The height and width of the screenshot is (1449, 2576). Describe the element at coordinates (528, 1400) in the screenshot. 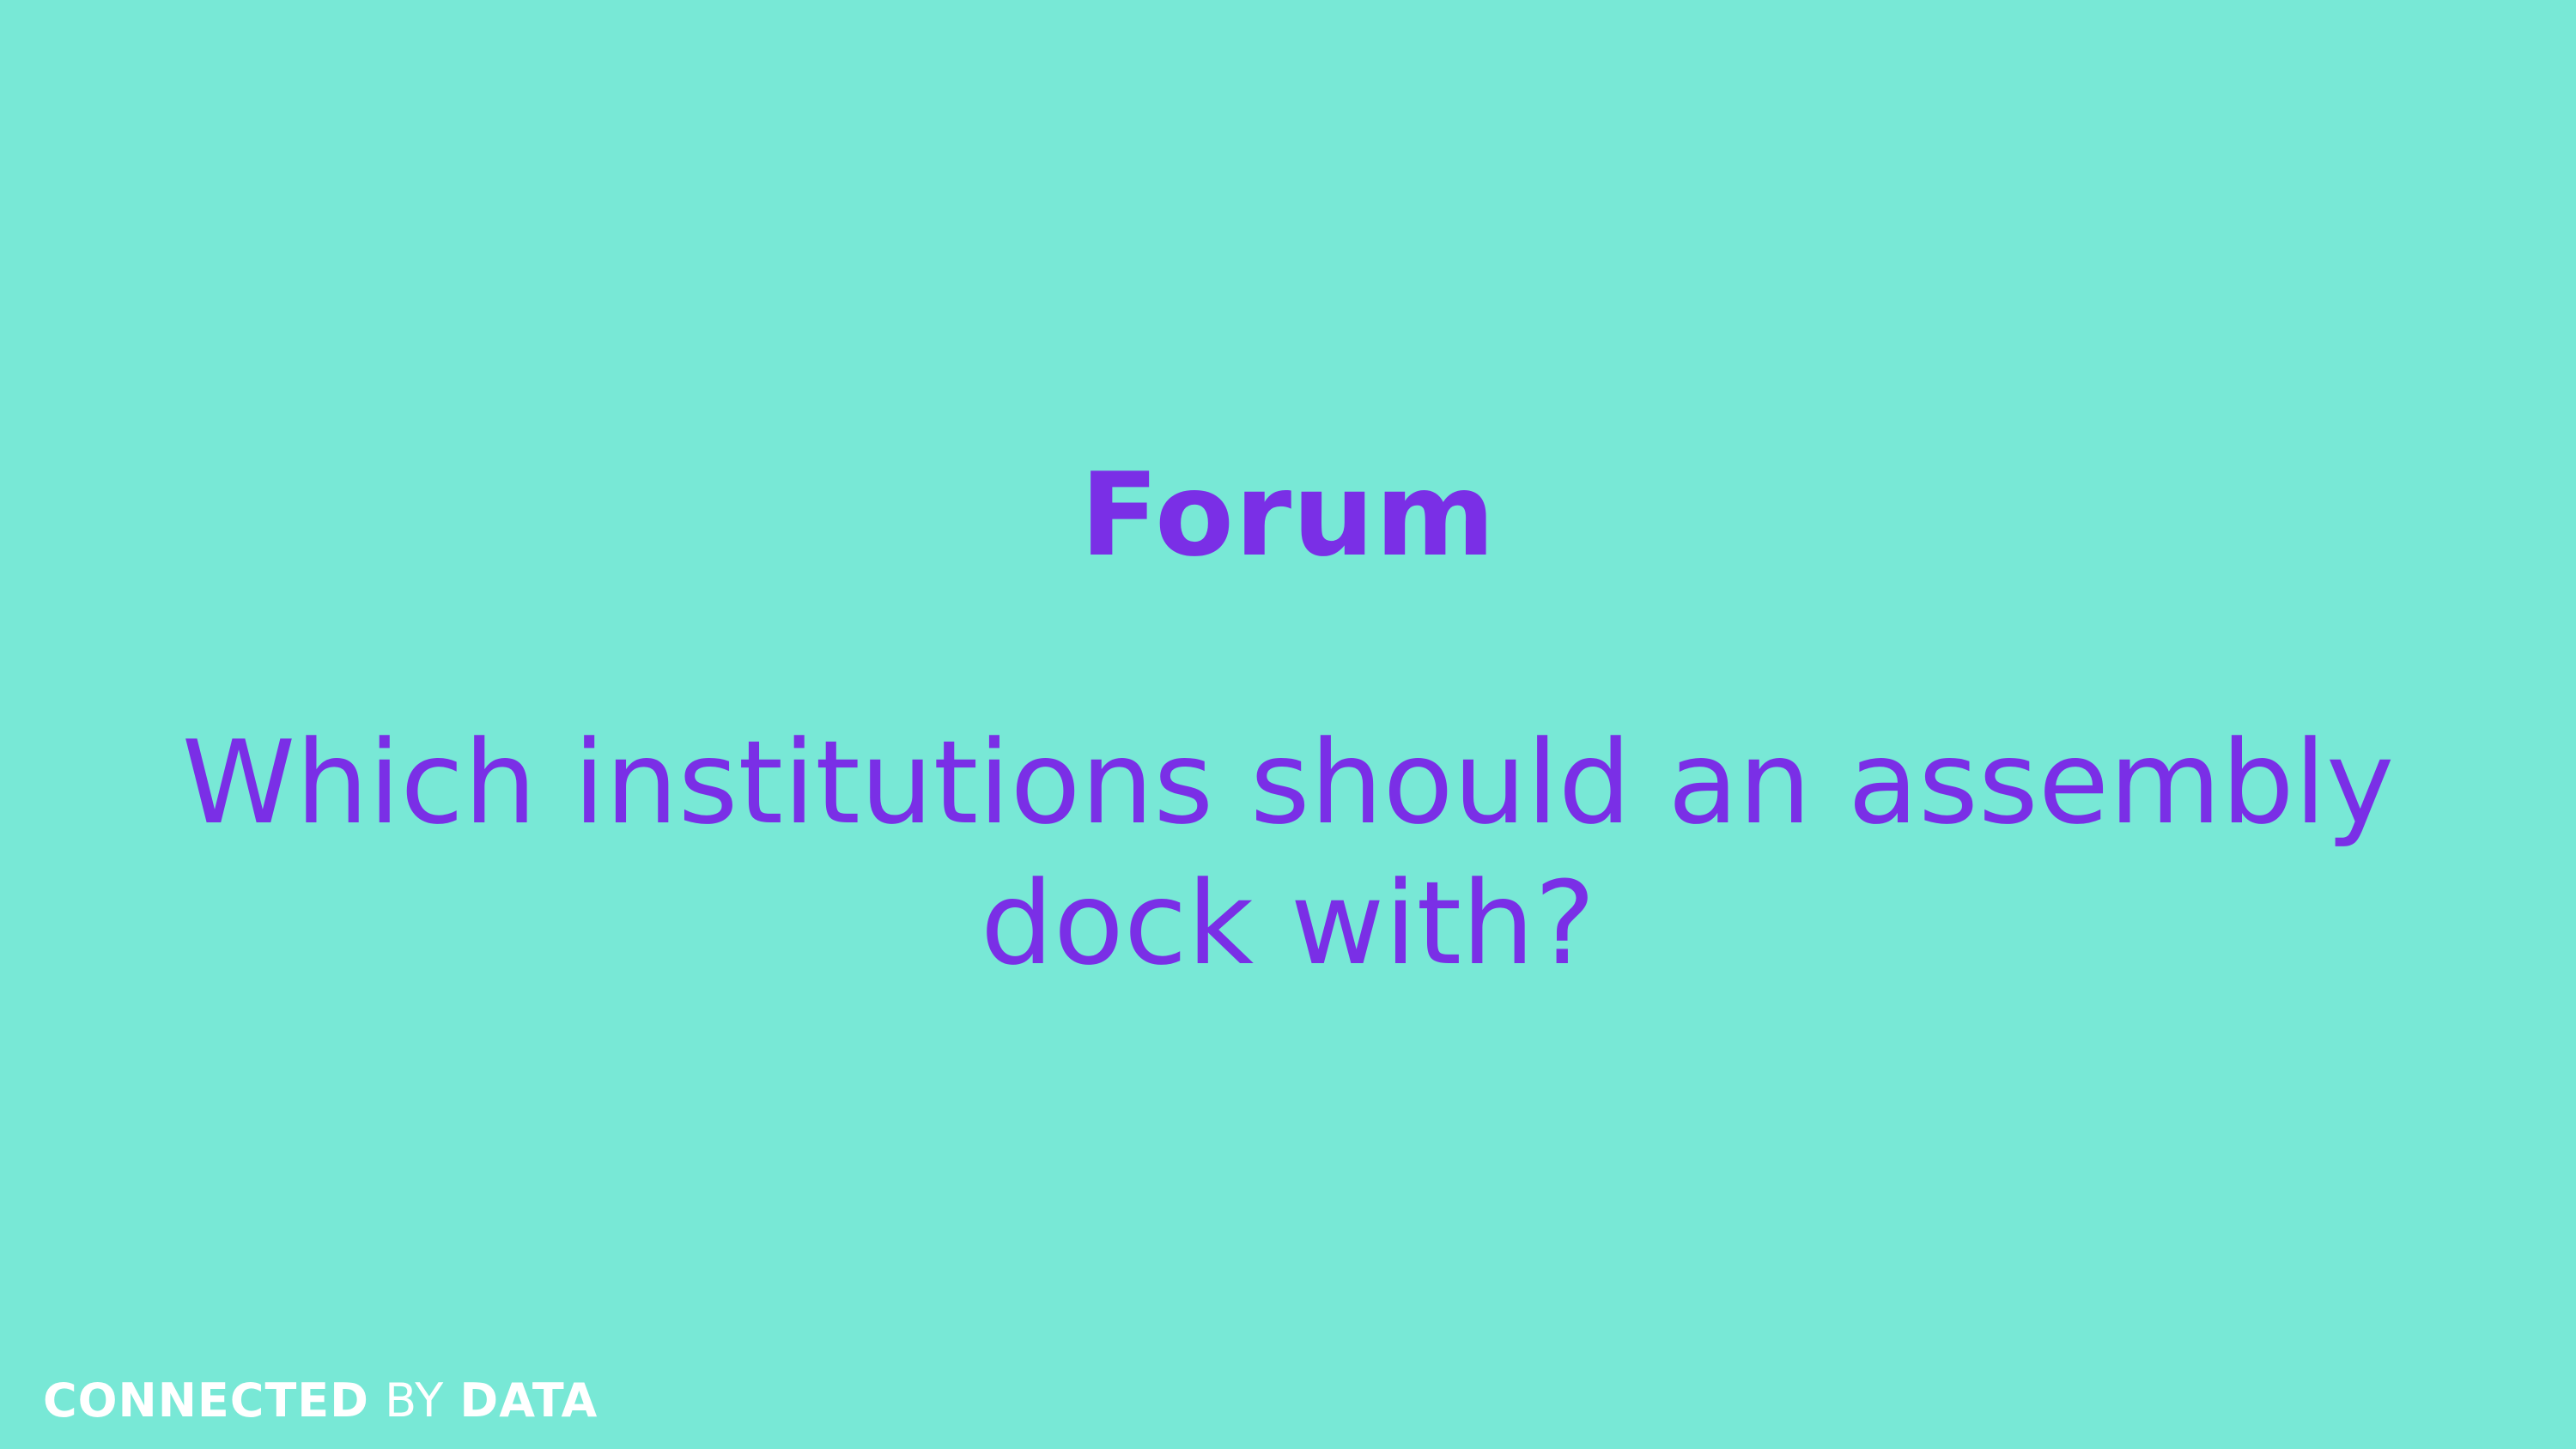

I see `brand-word-data: DATA` at that location.